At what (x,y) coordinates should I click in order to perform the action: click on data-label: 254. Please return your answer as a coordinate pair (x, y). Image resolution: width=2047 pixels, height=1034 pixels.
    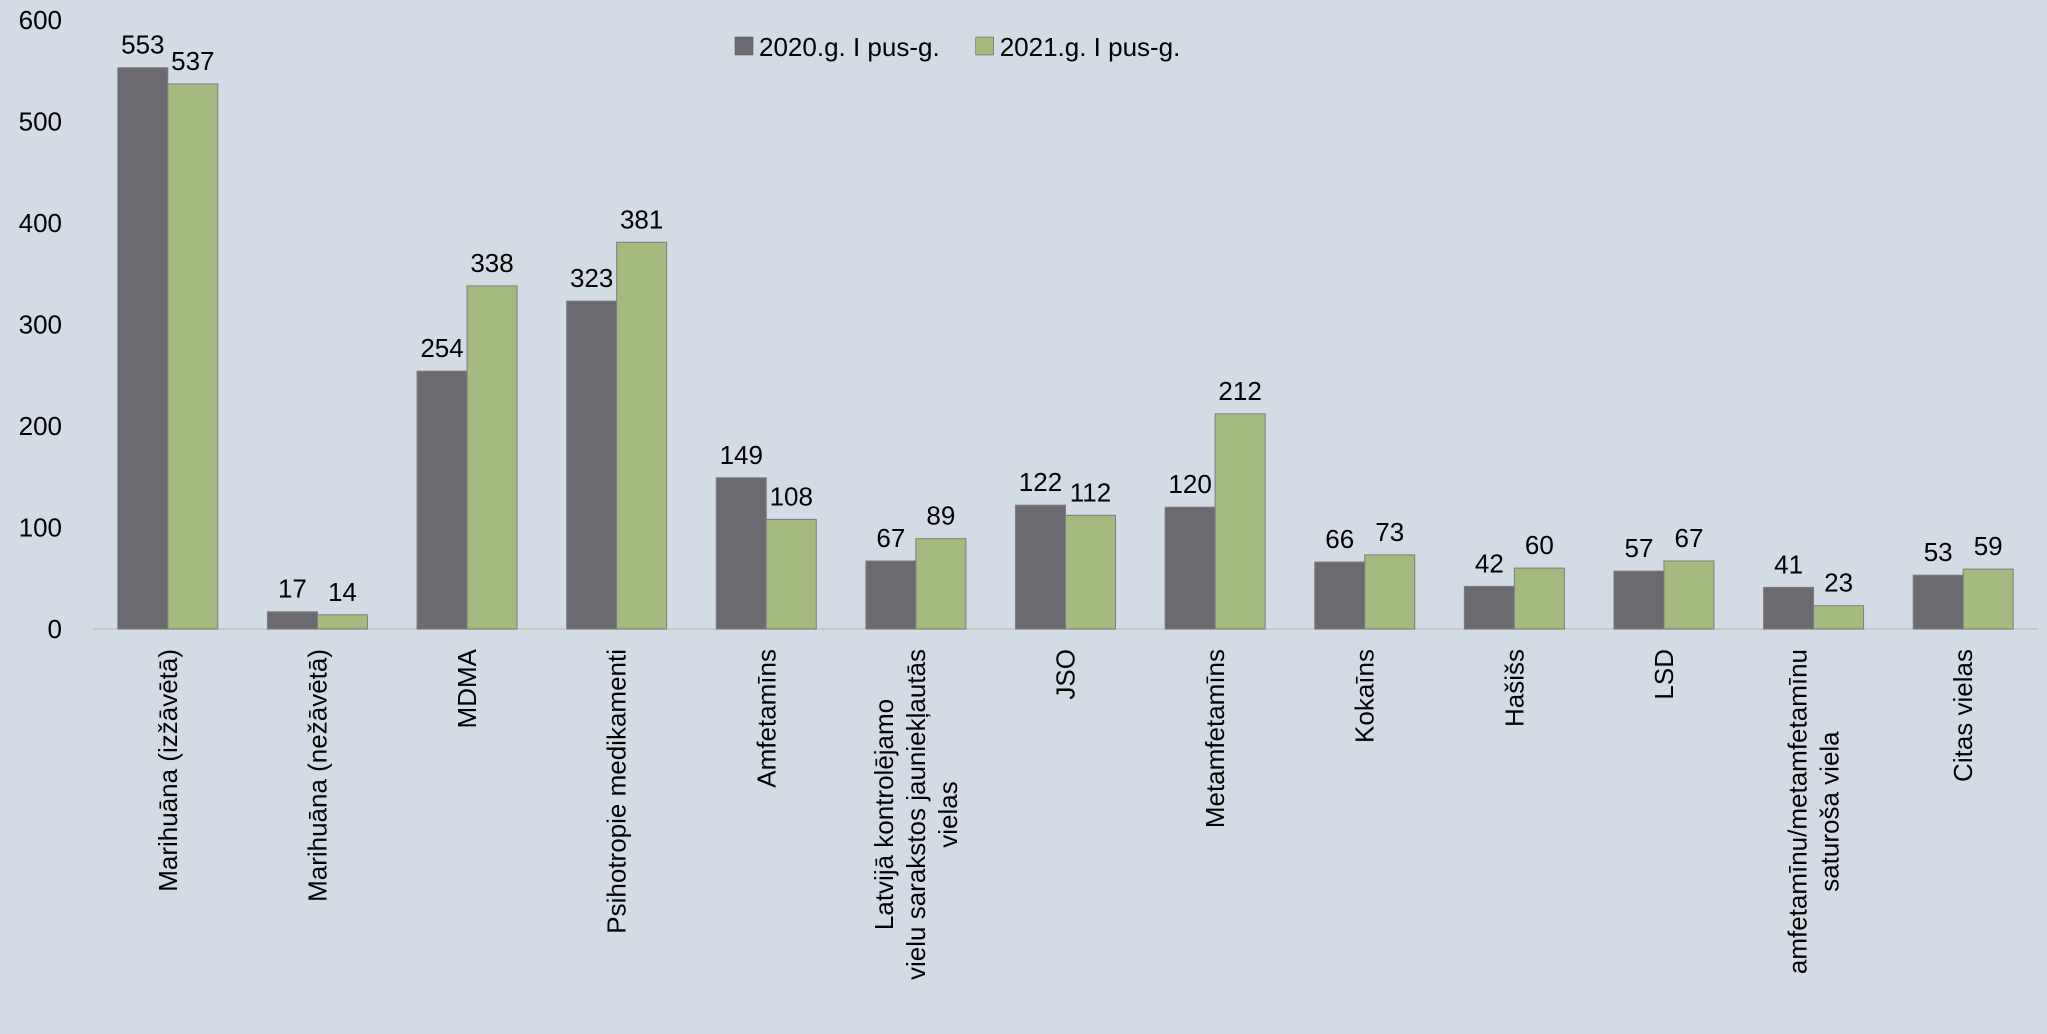
    Looking at the image, I should click on (441, 348).